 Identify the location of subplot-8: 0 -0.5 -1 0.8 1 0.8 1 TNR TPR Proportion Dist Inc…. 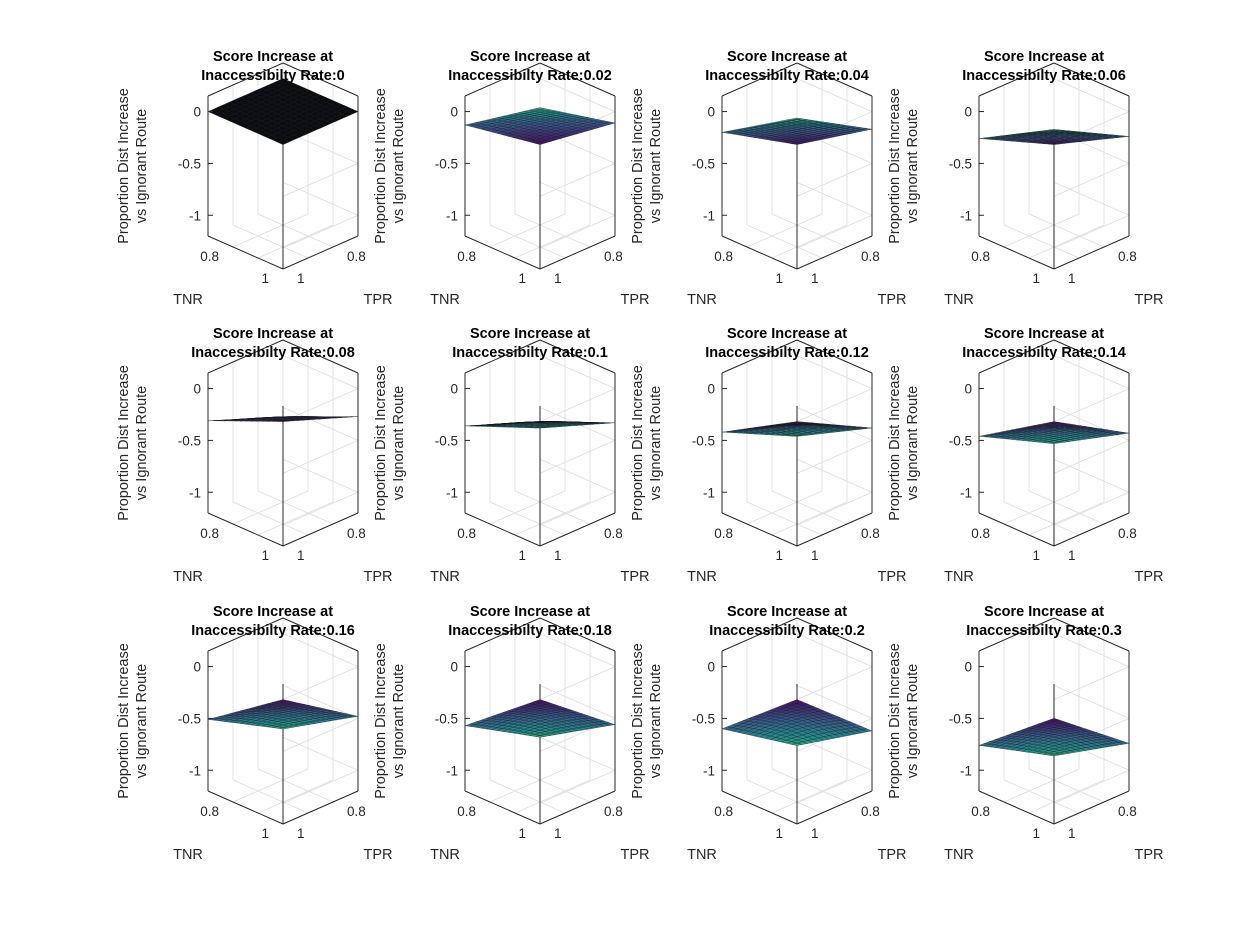
(1025, 455).